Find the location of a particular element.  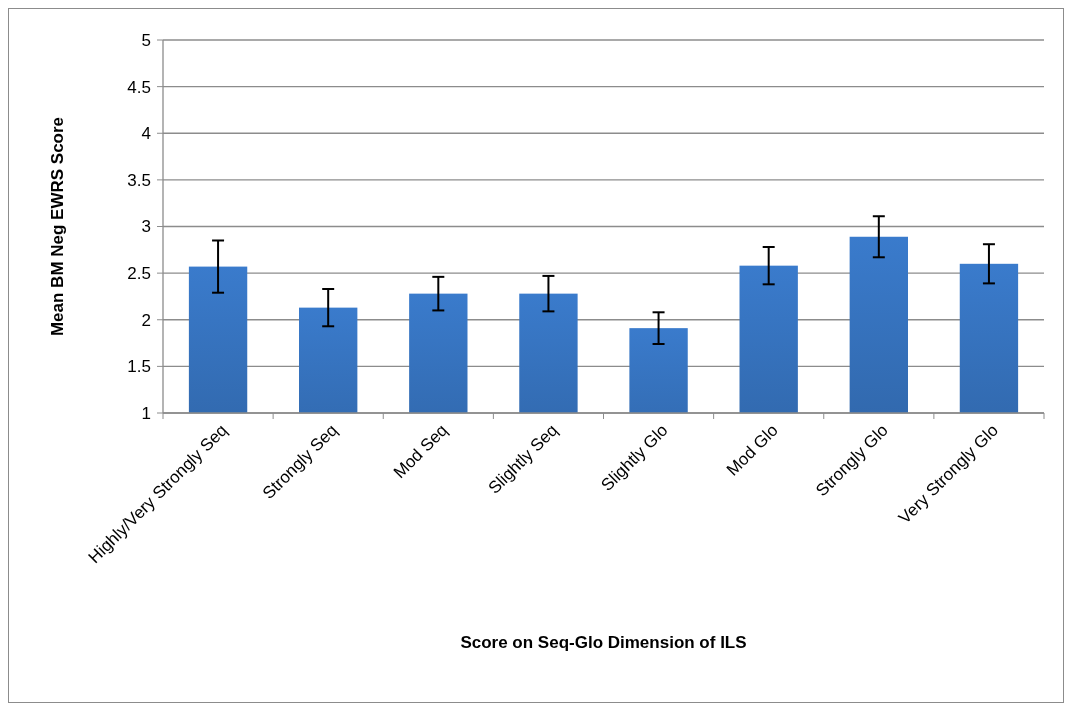

y-tick-label: 2.5 is located at coordinates (139, 274).